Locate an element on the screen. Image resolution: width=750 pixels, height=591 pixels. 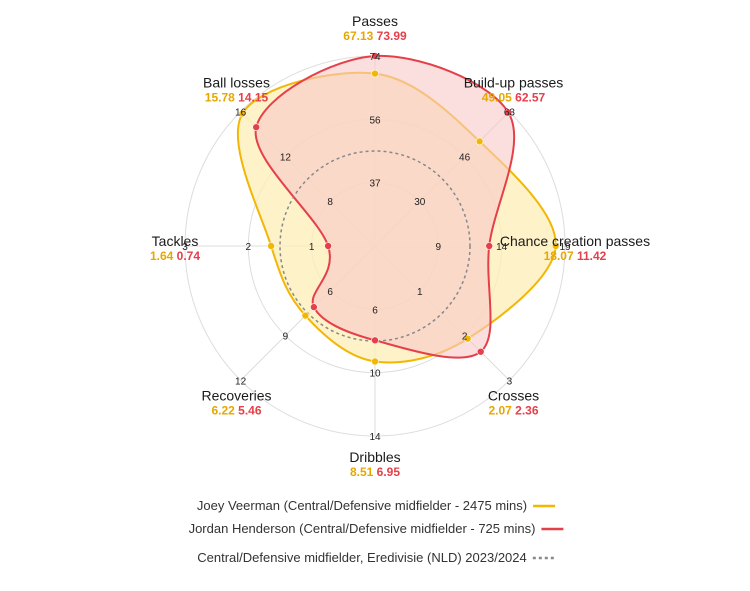
axis-value-label: 8.51 6.95 is located at coordinates (375, 472).